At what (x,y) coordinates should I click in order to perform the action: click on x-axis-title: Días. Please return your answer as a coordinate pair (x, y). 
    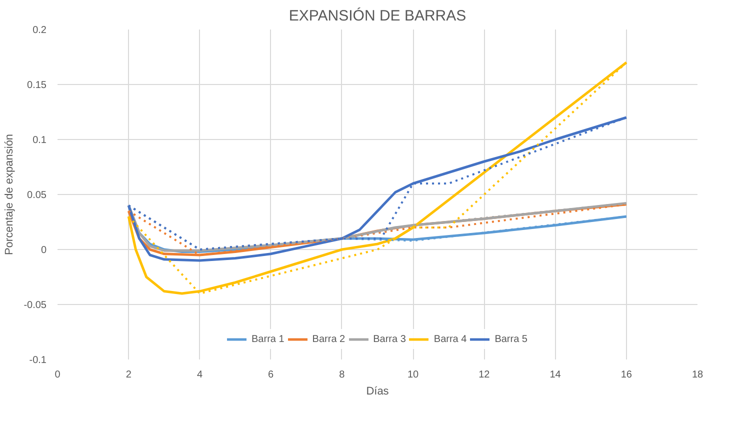
    Looking at the image, I should click on (378, 392).